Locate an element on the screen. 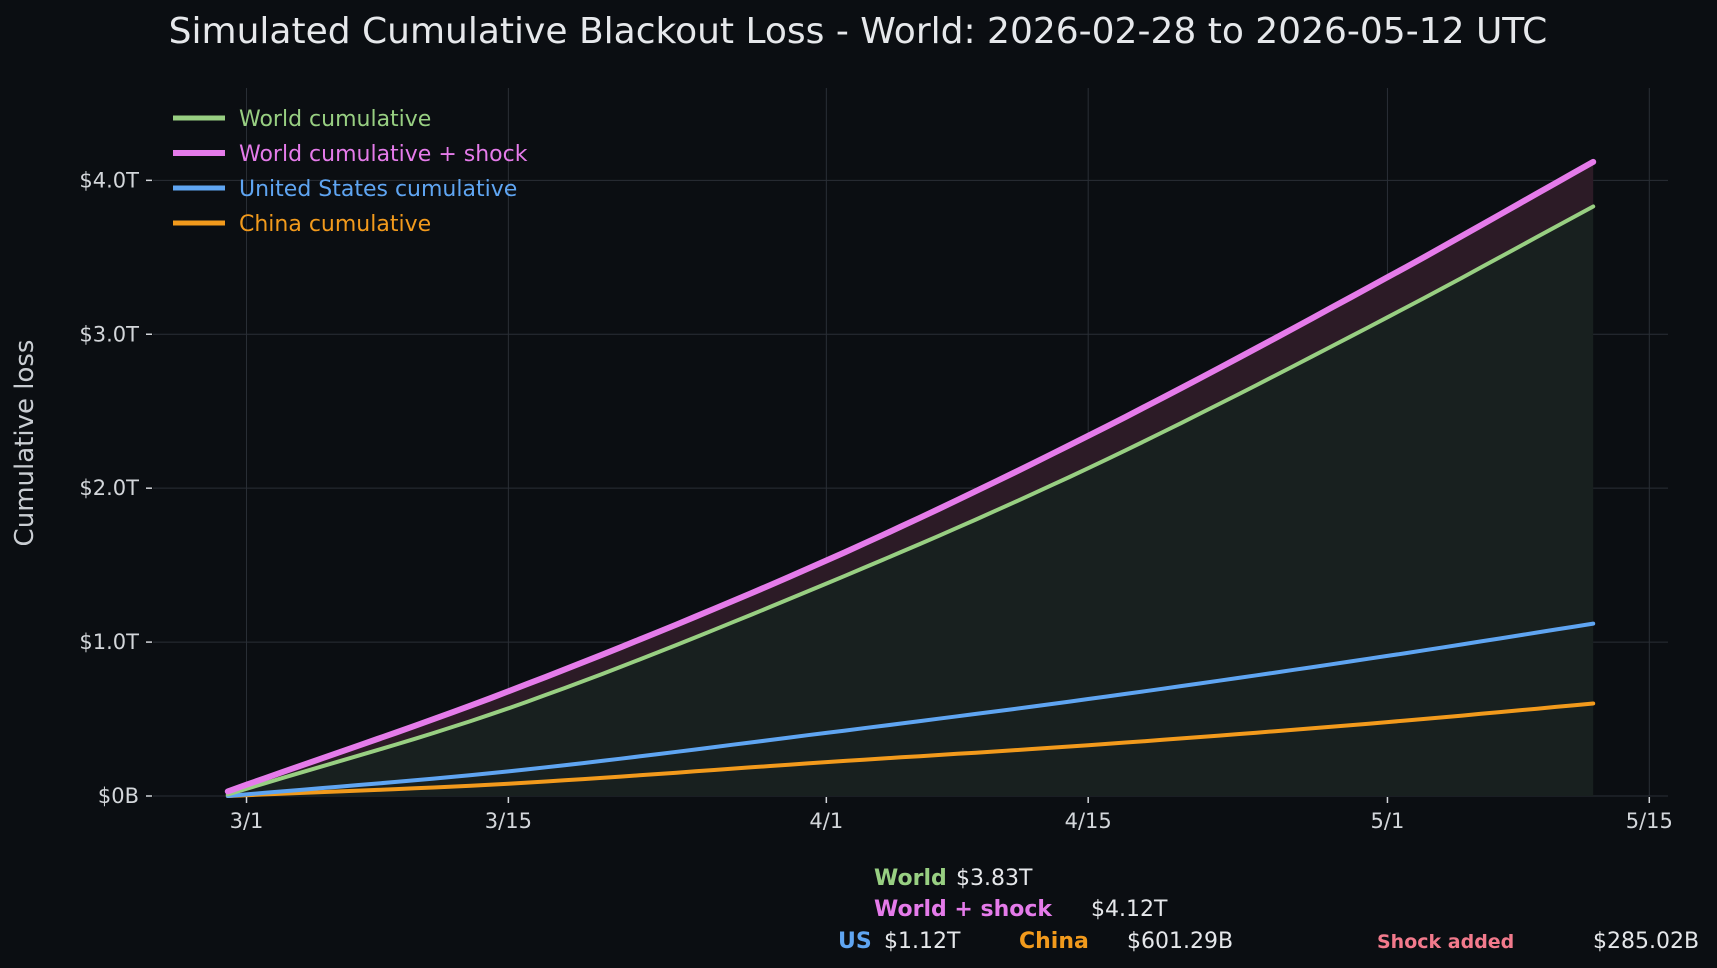 This screenshot has width=1717, height=968. summary-us-value: $1.12T is located at coordinates (922, 941).